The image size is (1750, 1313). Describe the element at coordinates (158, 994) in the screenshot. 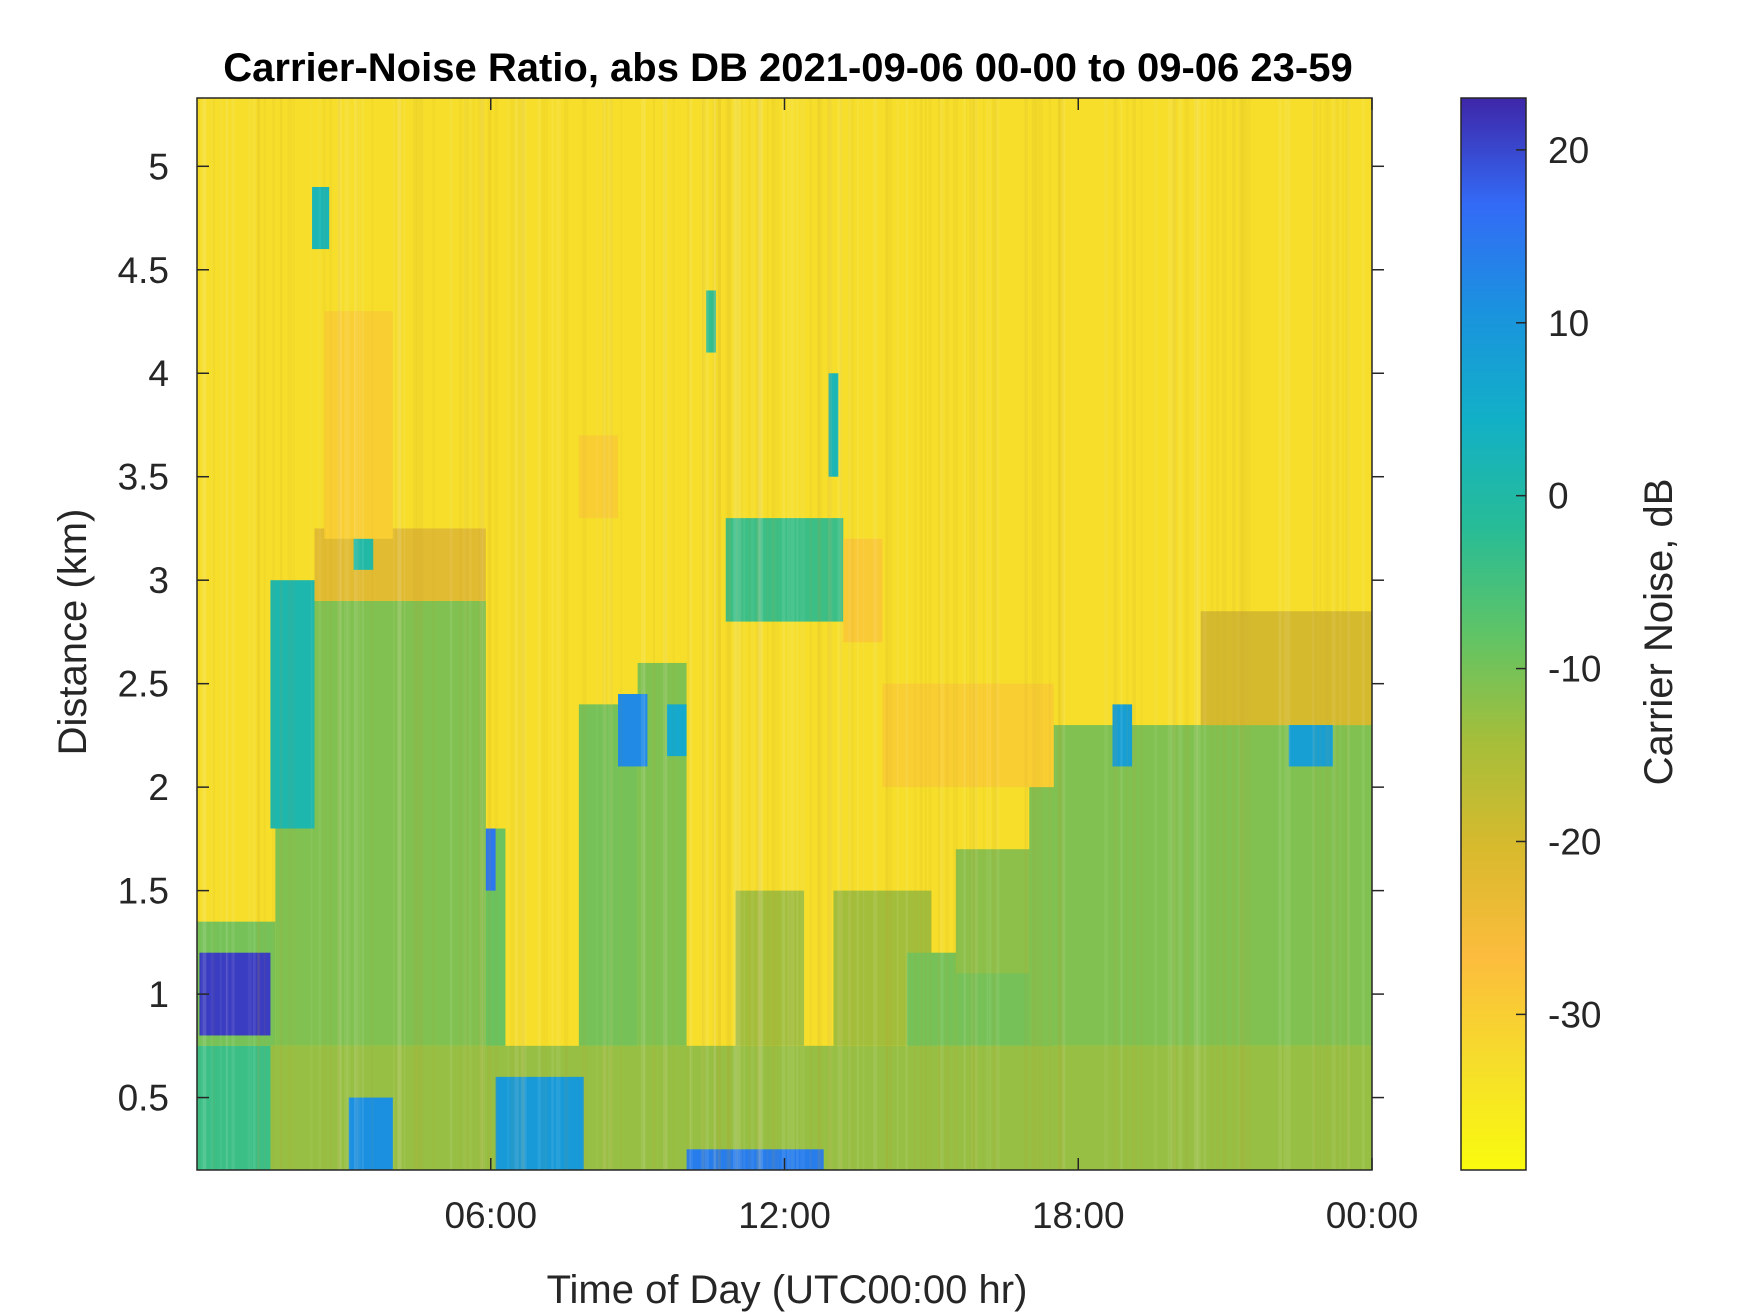

I see `y-tick-label: 1` at that location.